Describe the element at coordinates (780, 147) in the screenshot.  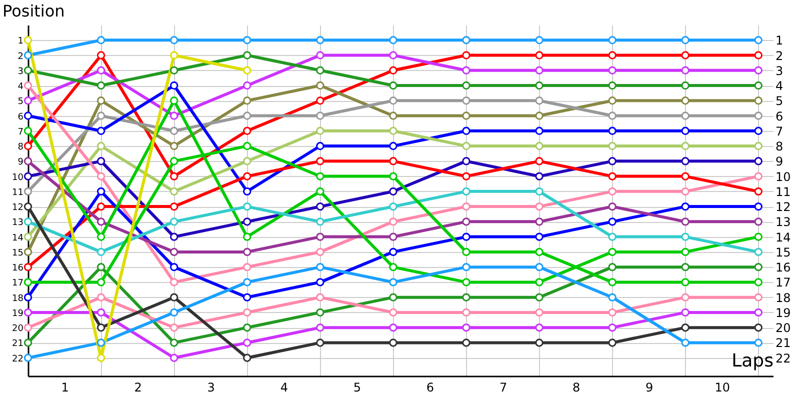
I see `y2-tick-label: 8` at that location.